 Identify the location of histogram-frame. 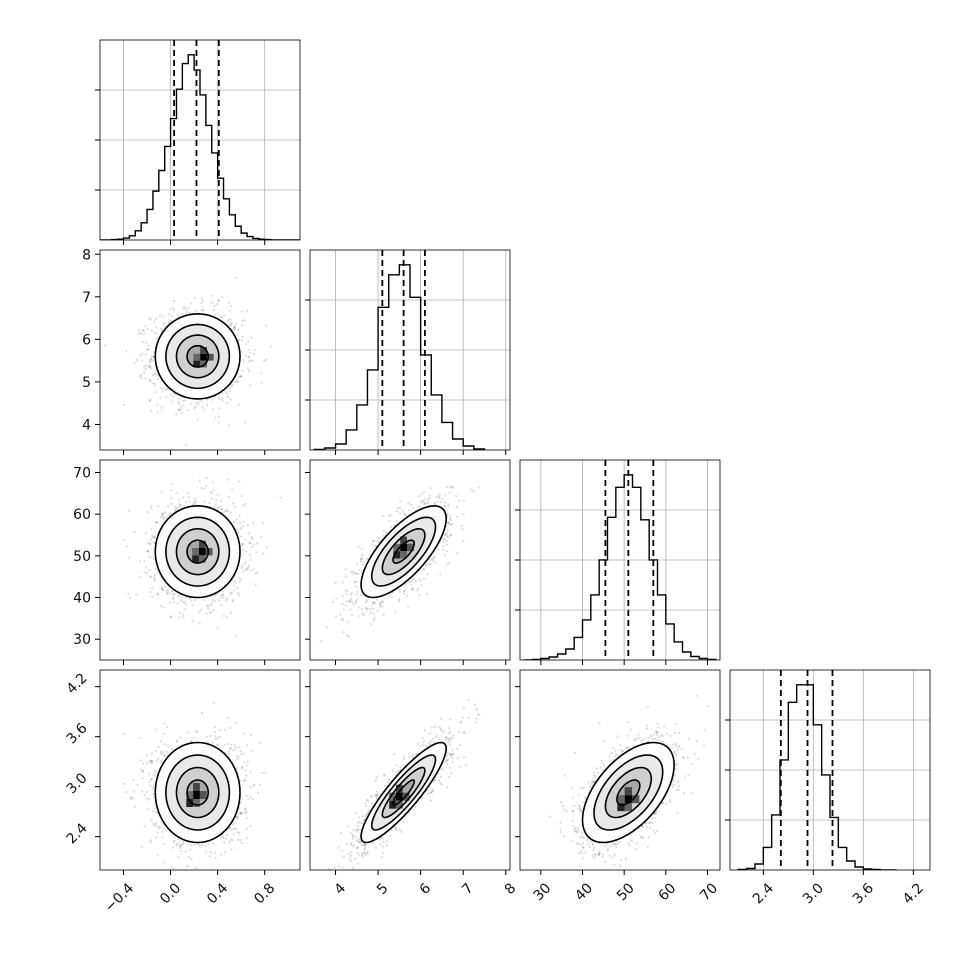
(410, 350).